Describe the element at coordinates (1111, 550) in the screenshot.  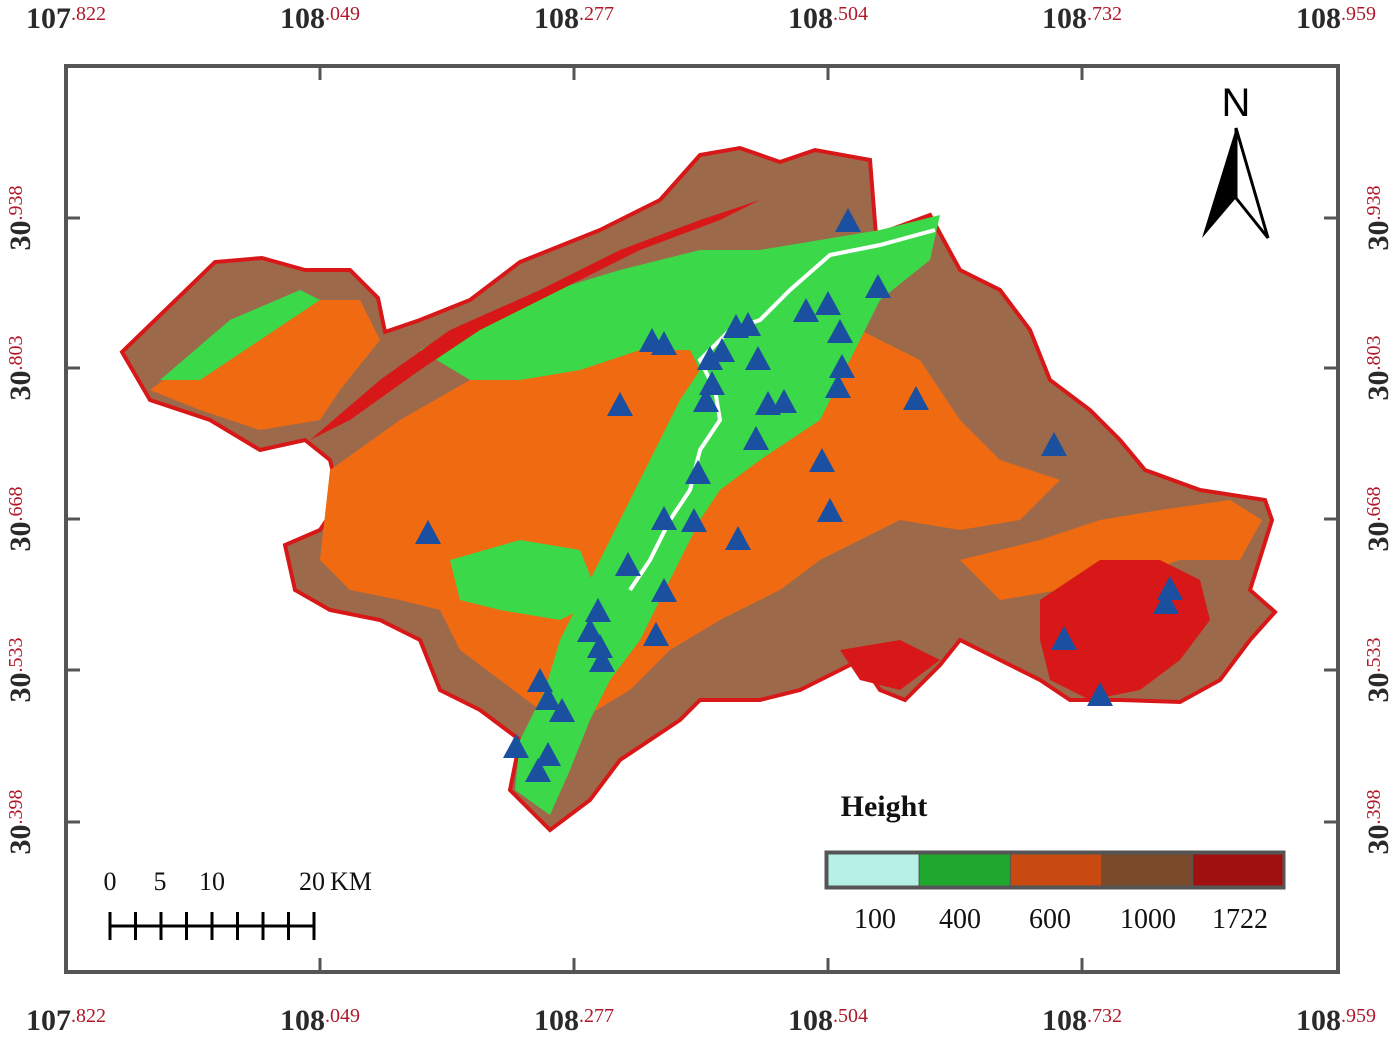
I see `terrain-midland-east` at that location.